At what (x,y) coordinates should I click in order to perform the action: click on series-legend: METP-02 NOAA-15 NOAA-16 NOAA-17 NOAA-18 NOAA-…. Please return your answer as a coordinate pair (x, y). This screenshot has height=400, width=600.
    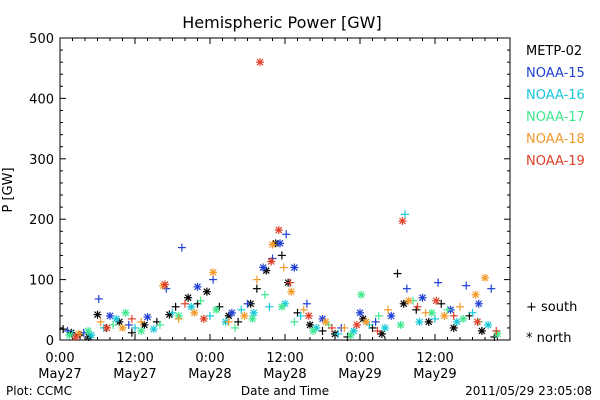
    Looking at the image, I should click on (555, 106).